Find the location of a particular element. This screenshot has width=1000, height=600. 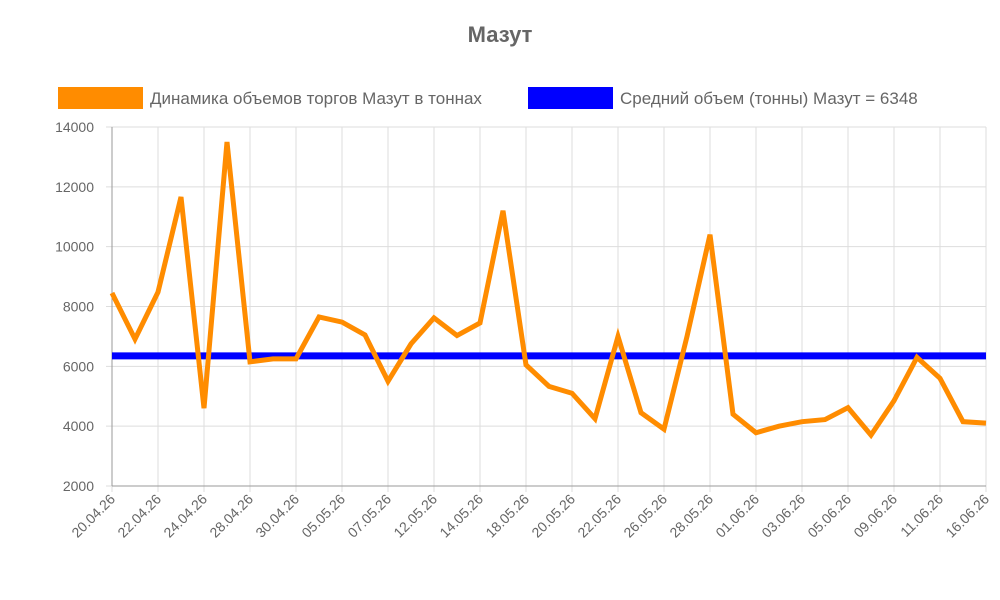

x-tick-label: 20.04.26 is located at coordinates (93, 516).